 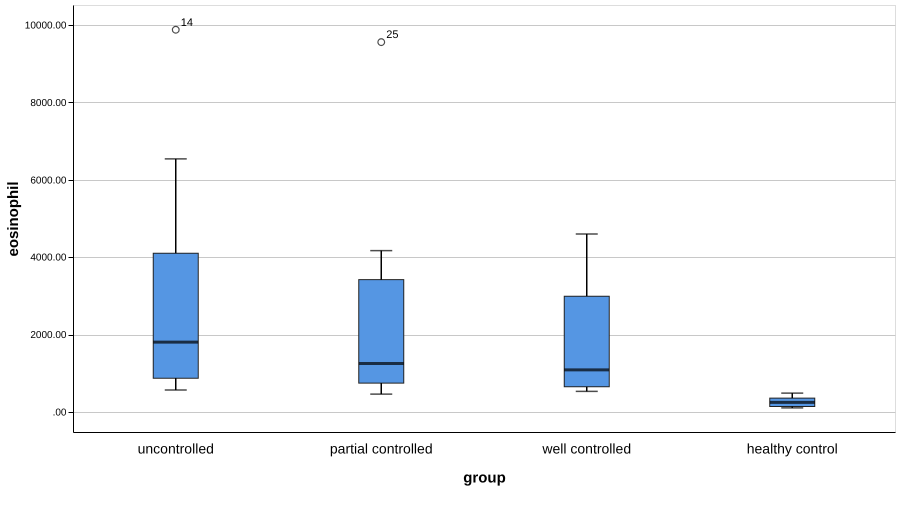 What do you see at coordinates (48, 336) in the screenshot?
I see `y-tick-label: 2000.00` at bounding box center [48, 336].